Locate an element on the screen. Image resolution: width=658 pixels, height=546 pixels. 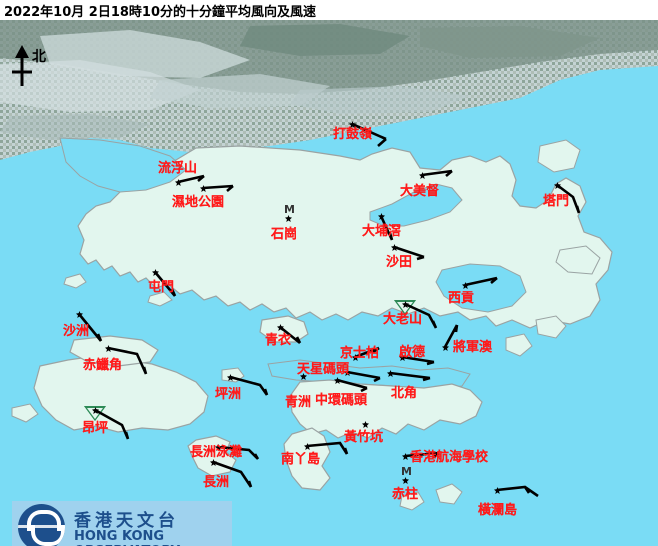
station-label: 京士柏 is located at coordinates (360, 353).